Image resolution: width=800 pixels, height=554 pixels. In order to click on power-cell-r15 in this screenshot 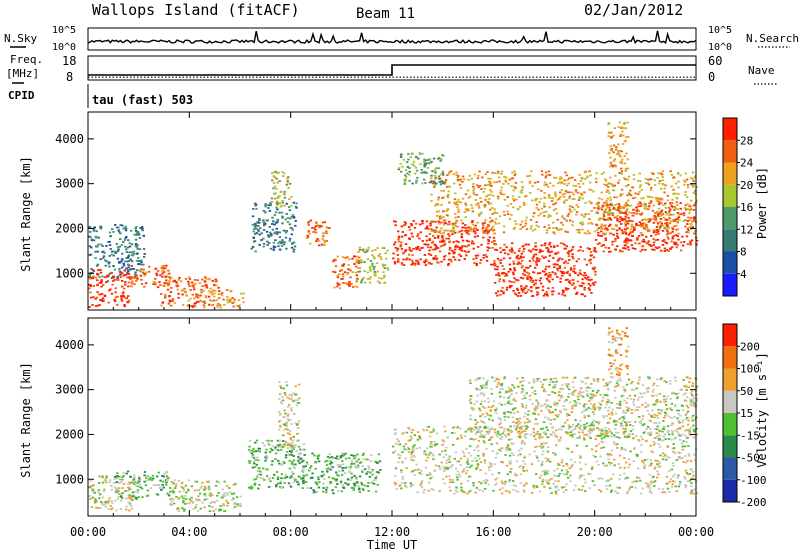, I will do `click(440, 161)`.